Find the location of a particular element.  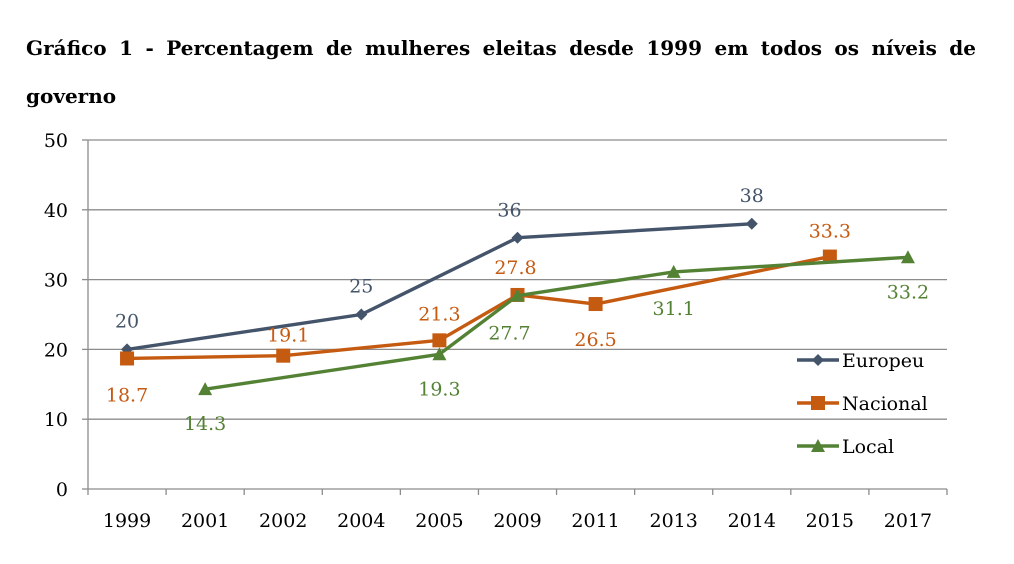

data-label-nacional: 18.7 is located at coordinates (127, 395).